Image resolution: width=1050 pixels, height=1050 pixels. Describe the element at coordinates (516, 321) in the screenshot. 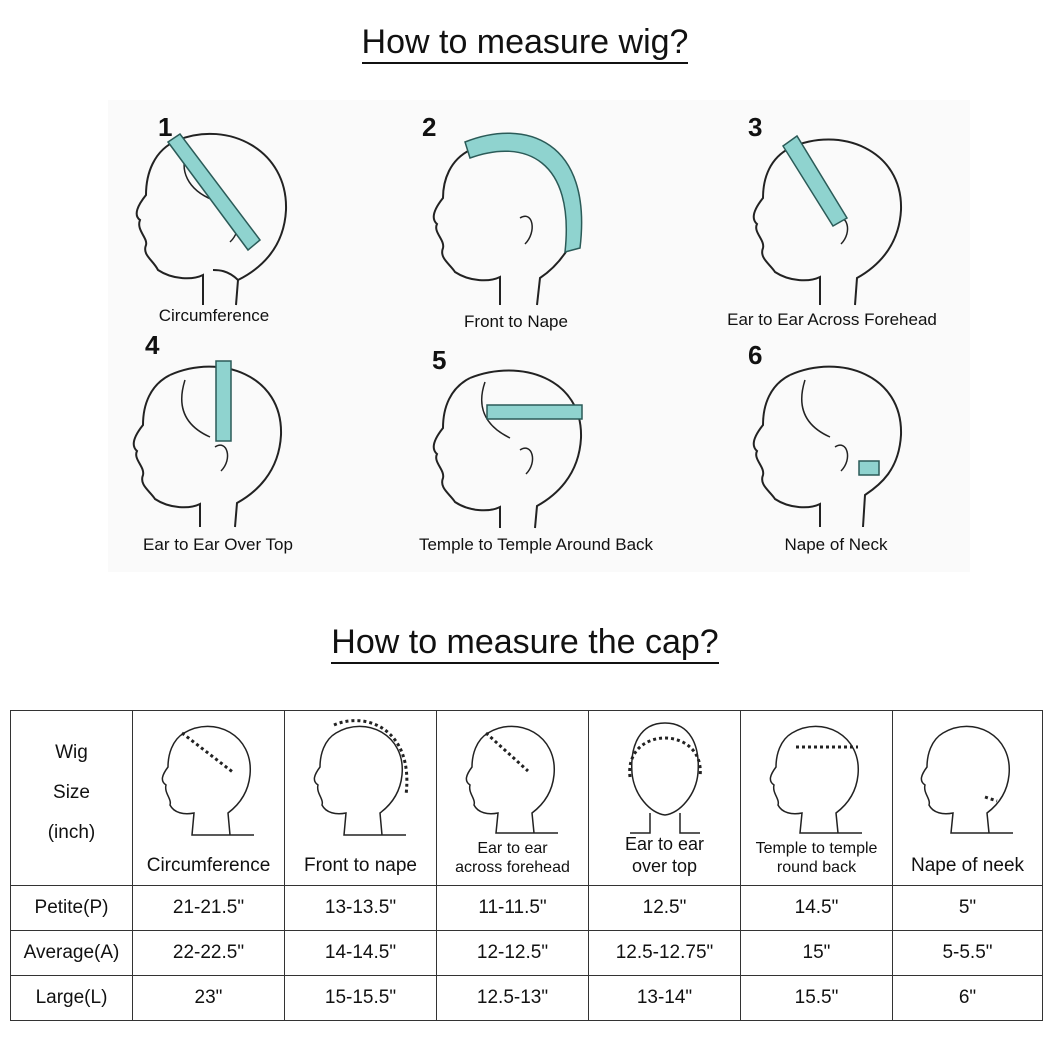

I see `figure-caption-2: Front to Nape` at that location.